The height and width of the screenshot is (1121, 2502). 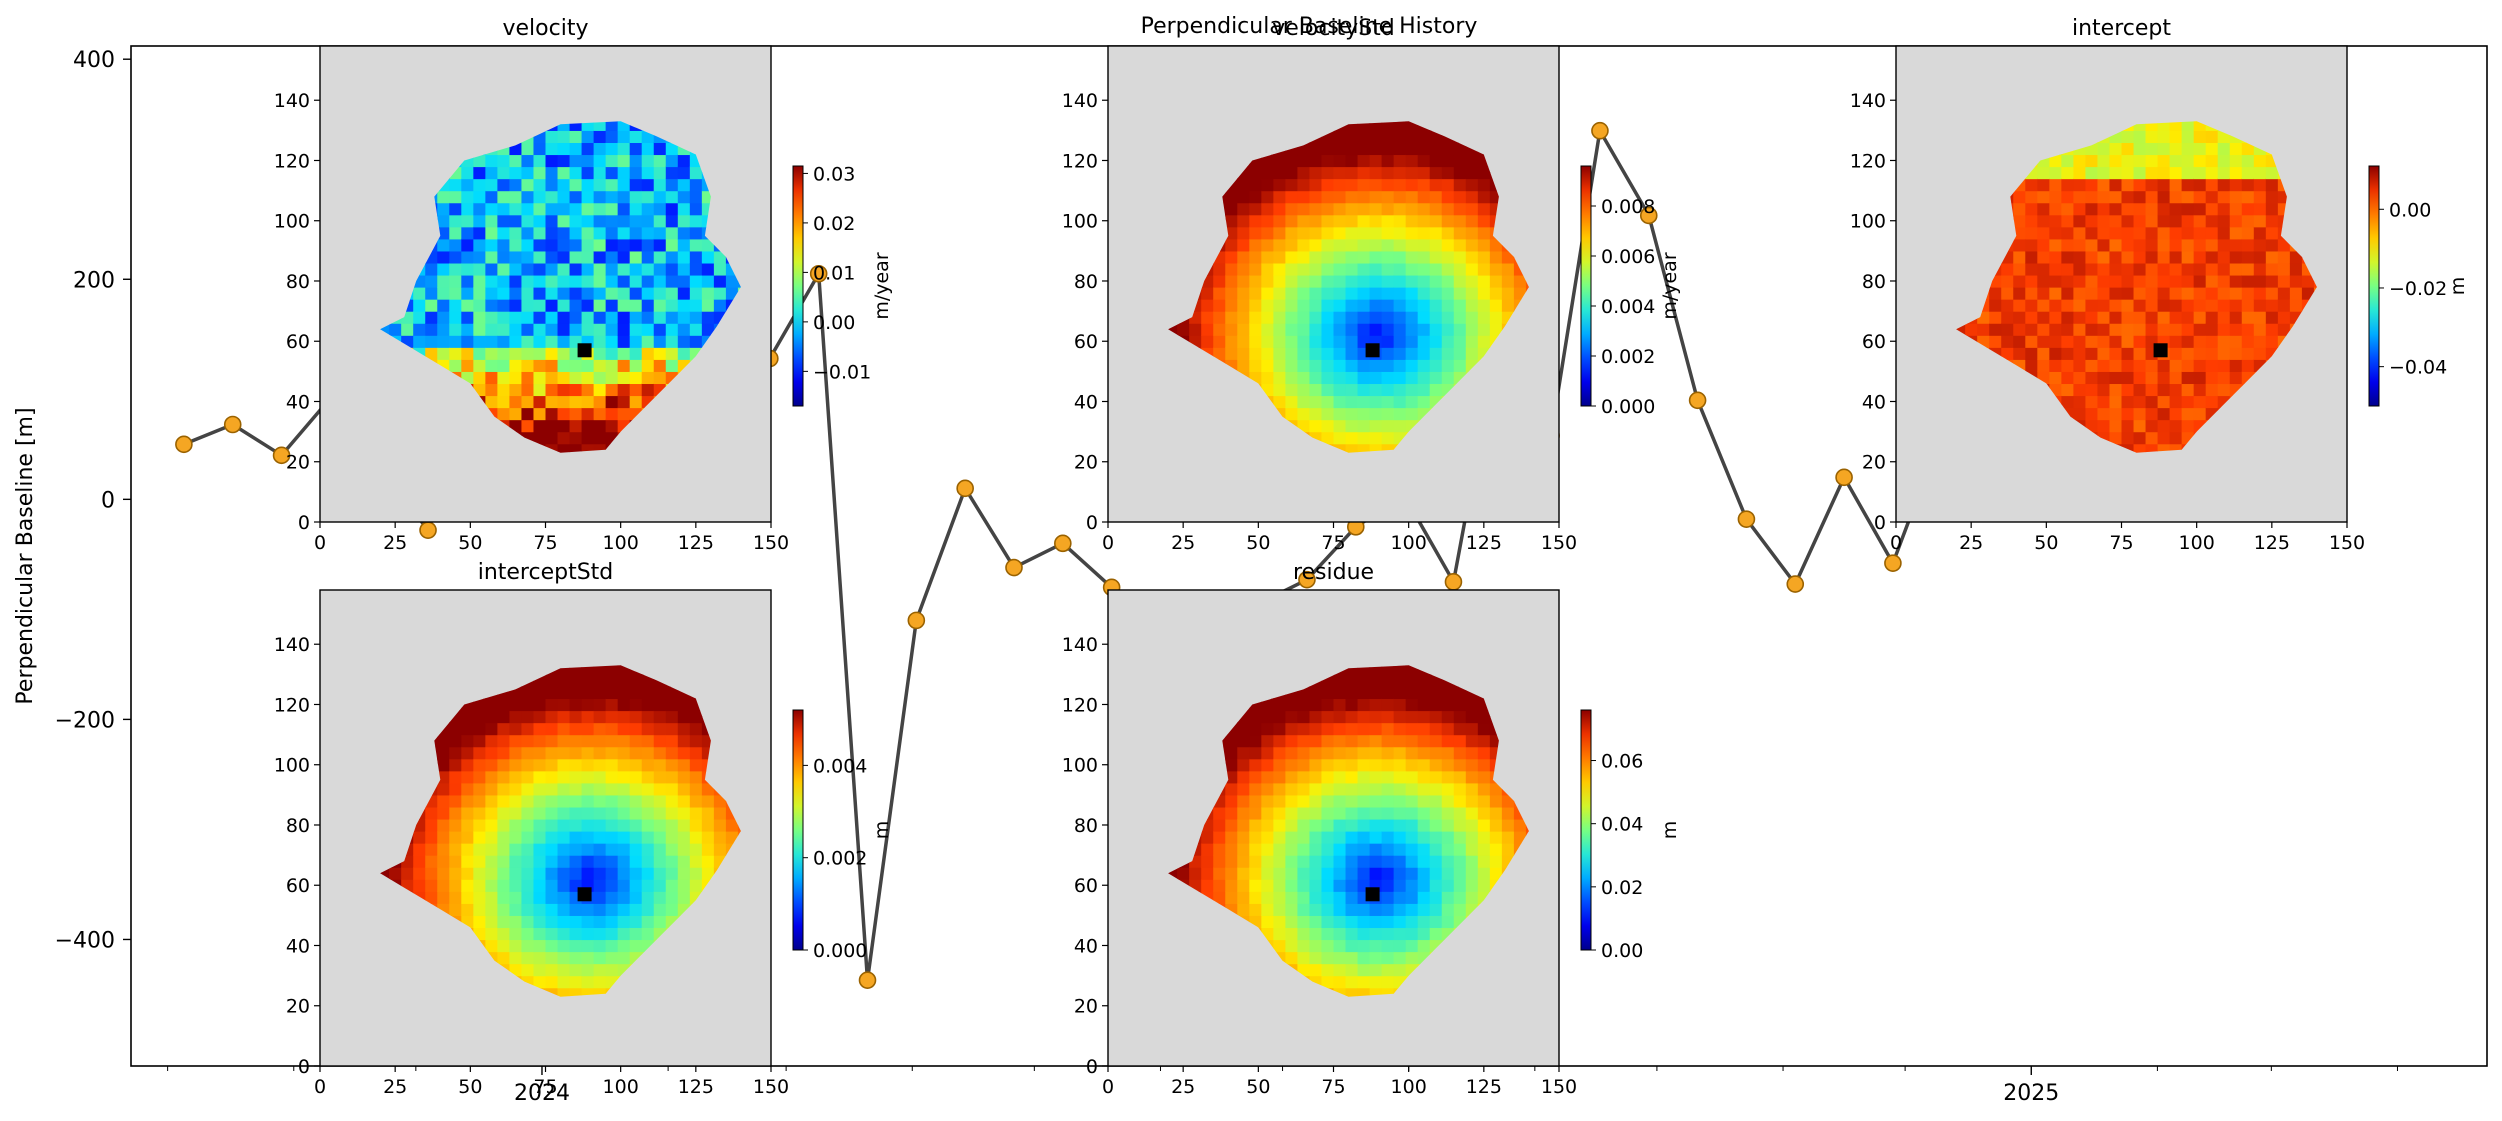 I want to click on heatmap-y-tick-label: 0, so click(x=304, y=1067).